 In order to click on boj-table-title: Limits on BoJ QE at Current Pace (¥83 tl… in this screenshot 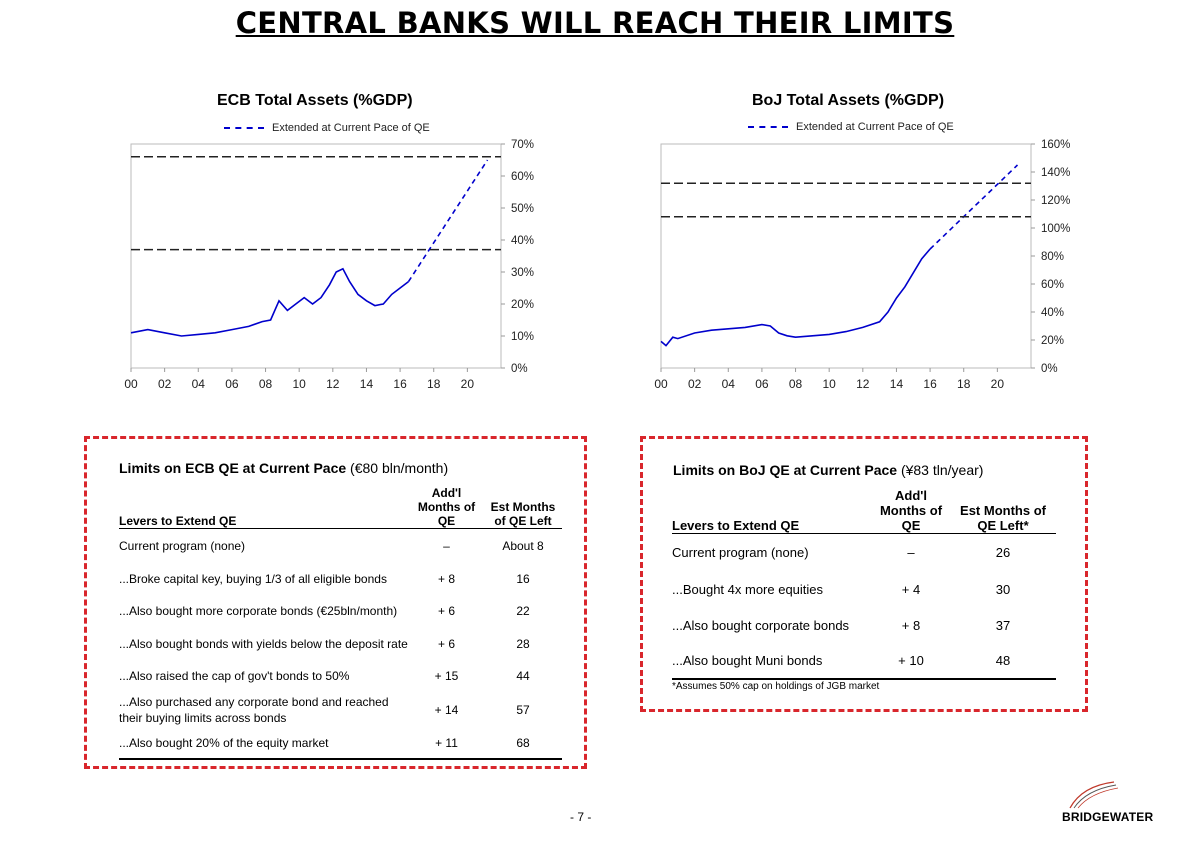, I will do `click(828, 470)`.